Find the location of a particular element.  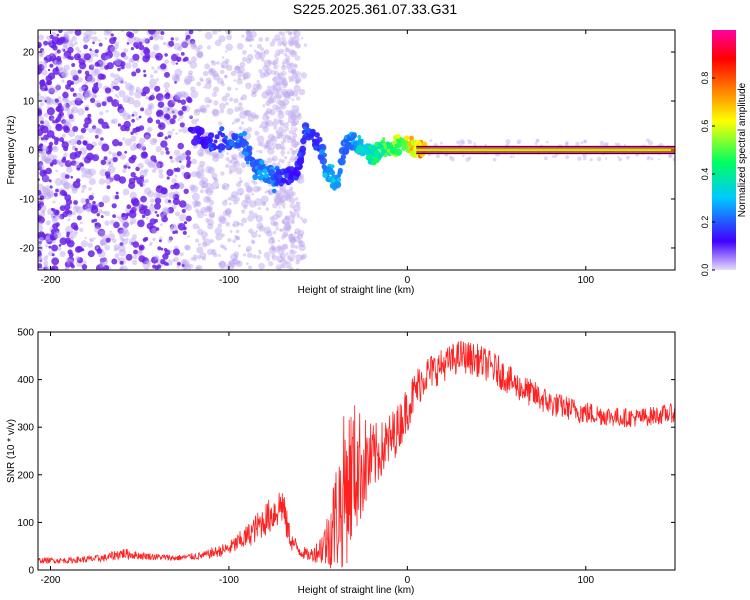

y-tick-label: 10 is located at coordinates (29, 102).